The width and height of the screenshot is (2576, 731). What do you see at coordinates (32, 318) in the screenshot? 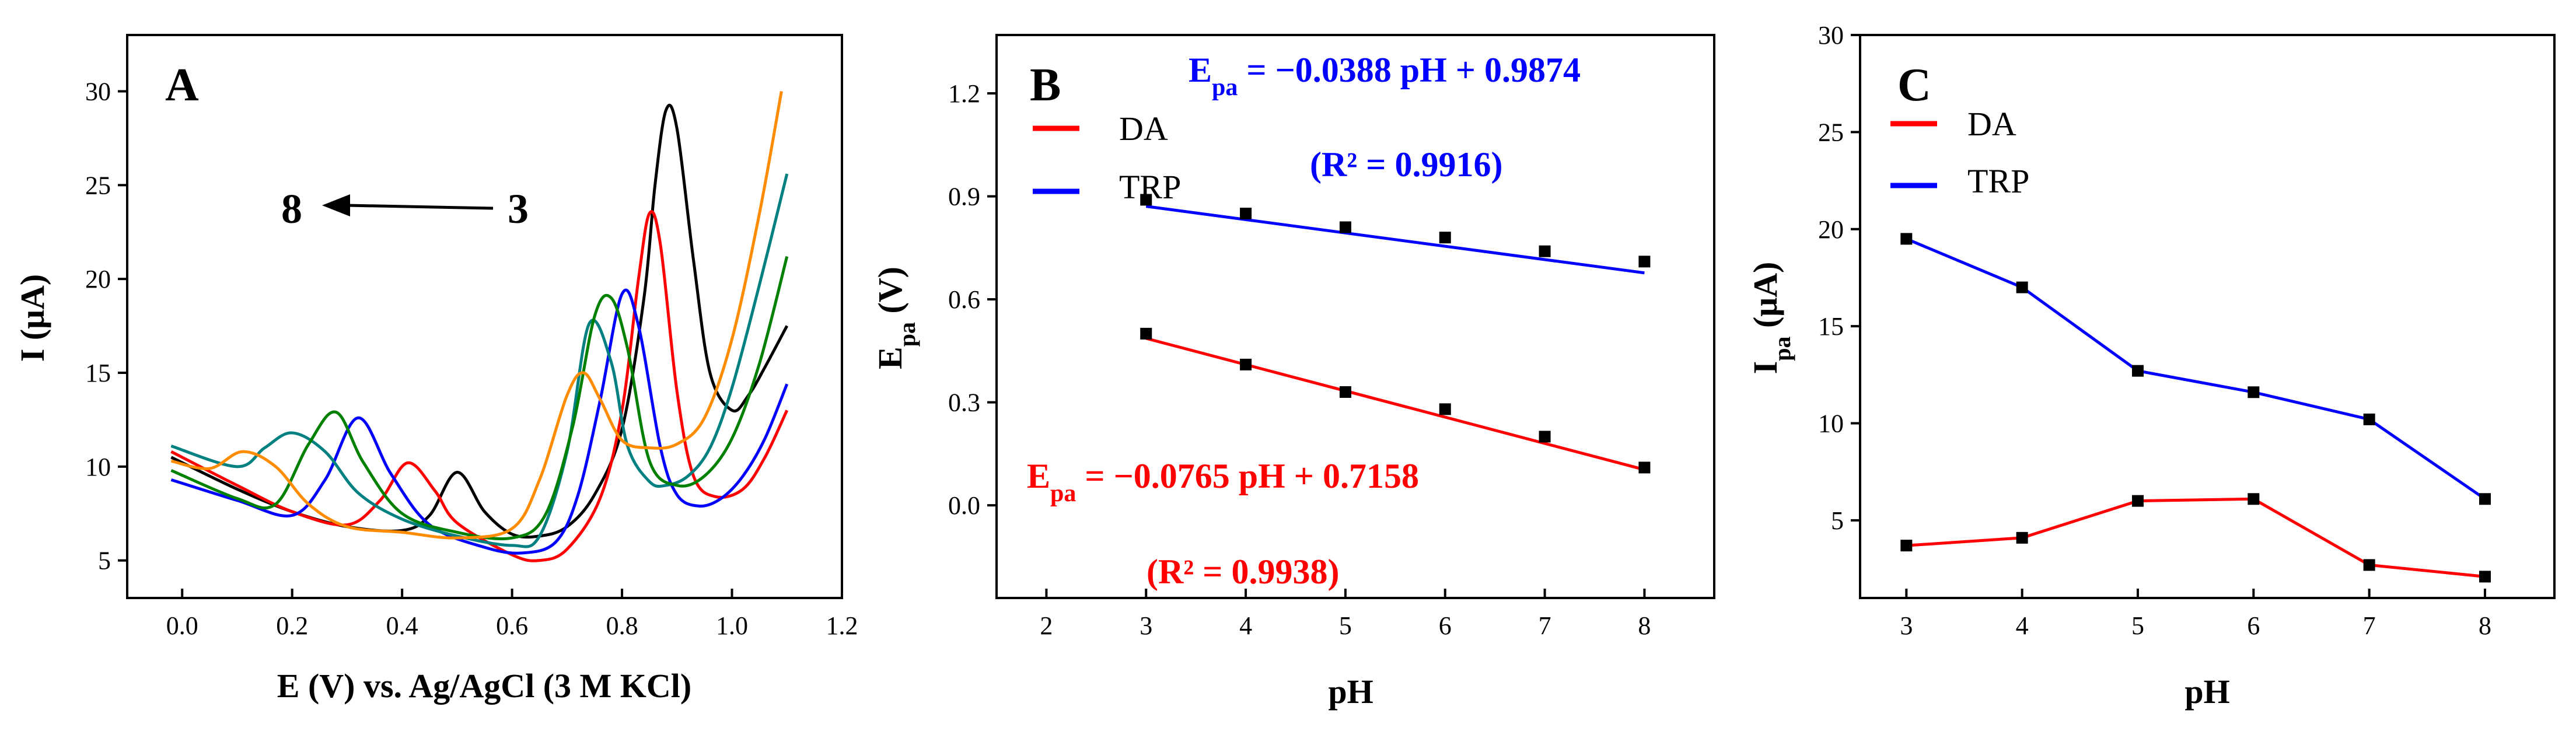
I see `panel-a-ylabel: I (μA)` at bounding box center [32, 318].